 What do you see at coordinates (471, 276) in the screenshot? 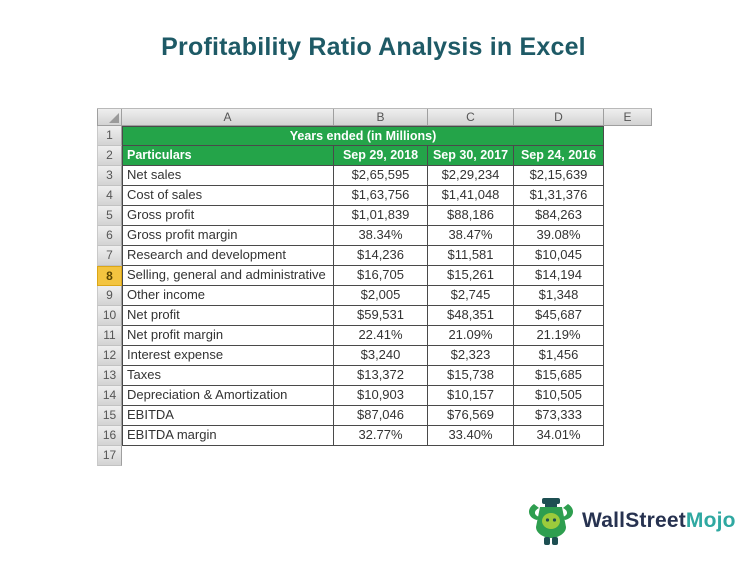
I see `cell-value: $15,261` at bounding box center [471, 276].